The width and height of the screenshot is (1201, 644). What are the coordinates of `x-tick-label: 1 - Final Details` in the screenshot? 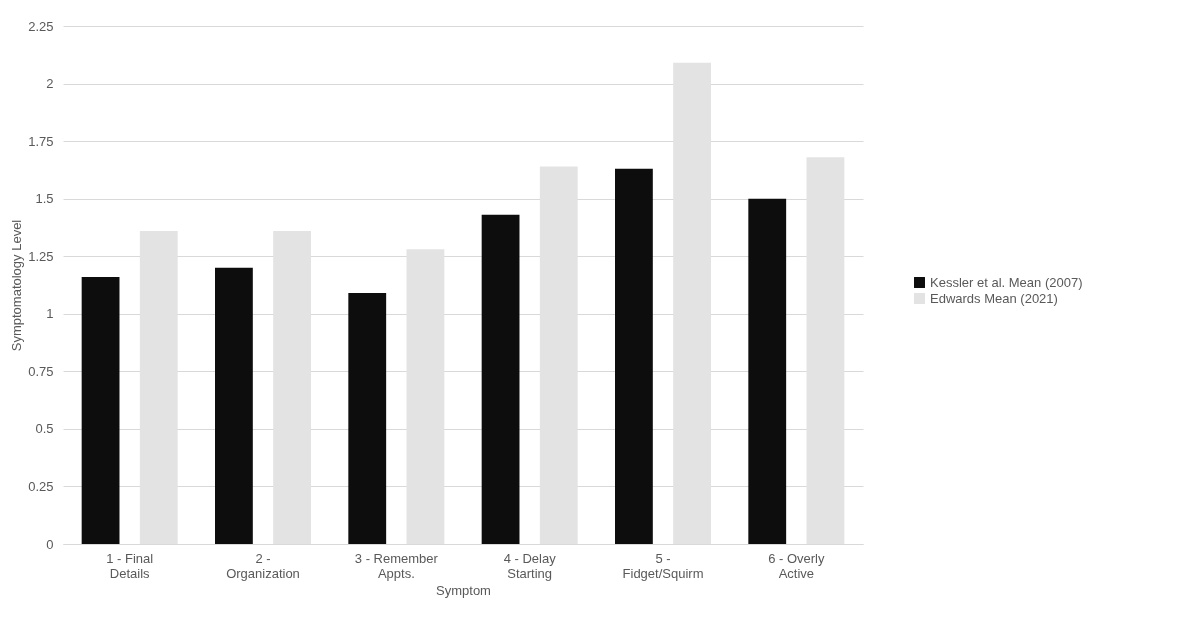 It's located at (130, 565).